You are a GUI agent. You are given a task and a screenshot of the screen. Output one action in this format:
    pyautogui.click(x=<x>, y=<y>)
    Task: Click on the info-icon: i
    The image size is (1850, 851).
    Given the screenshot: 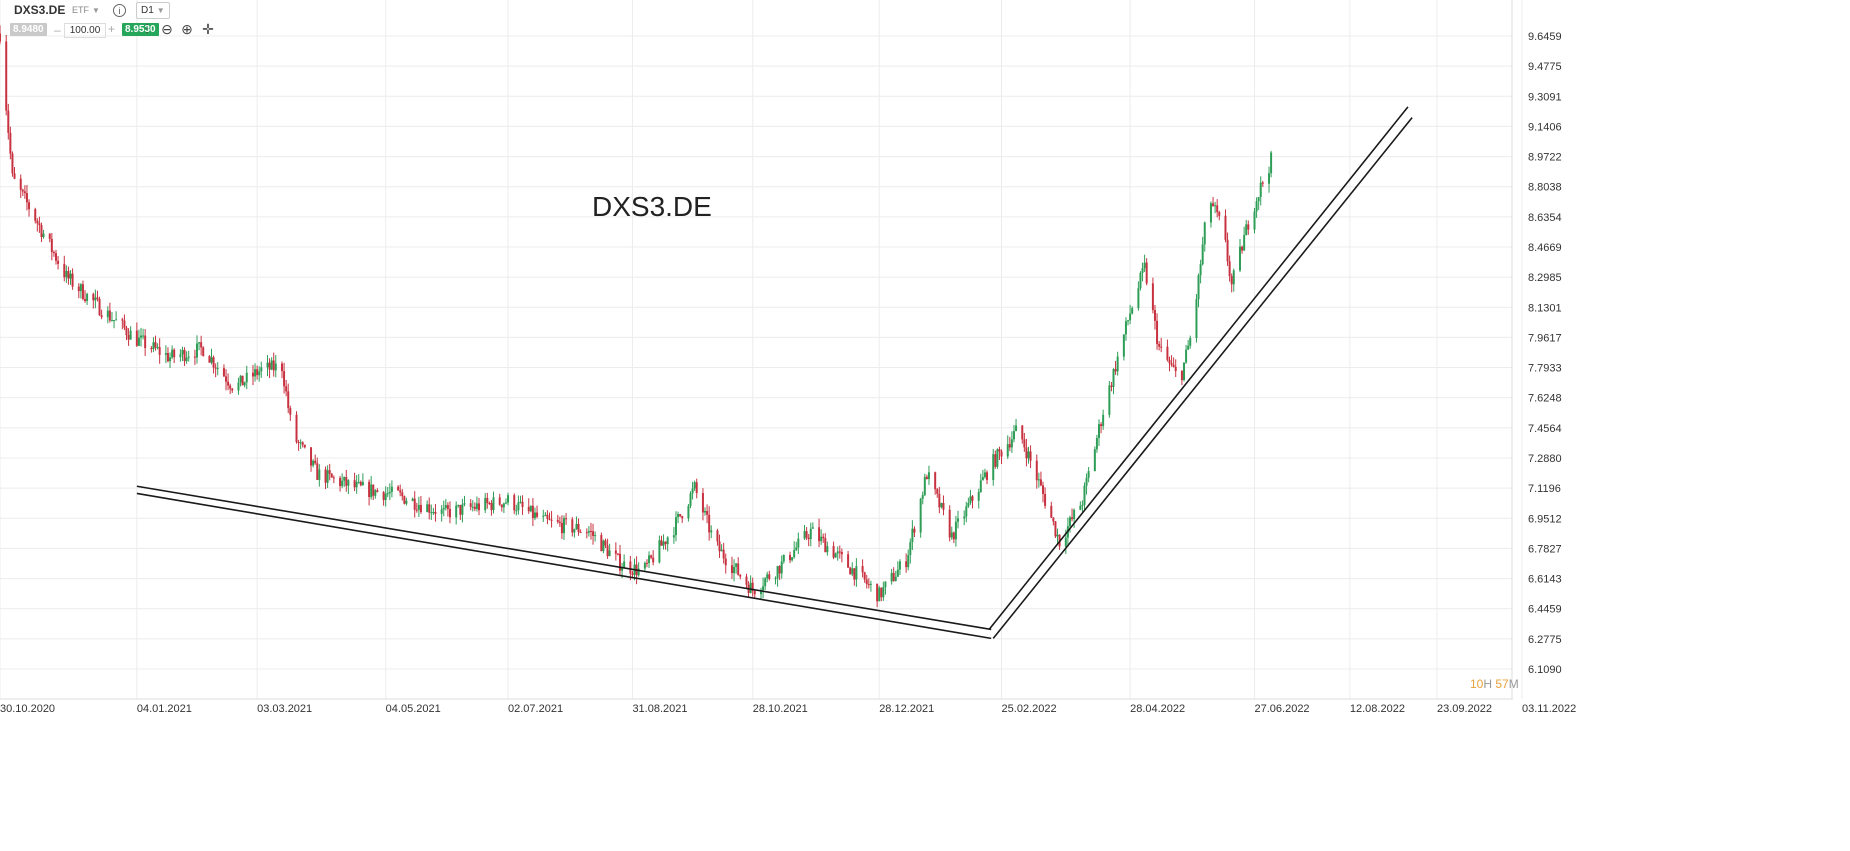 What is the action you would take?
    pyautogui.click(x=119, y=10)
    